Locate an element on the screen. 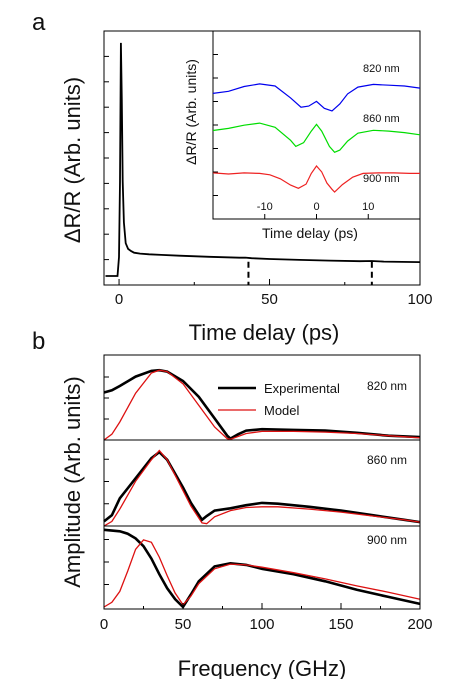 The image size is (463, 679). panel-a-ylabel: ΔR/R (Arb. units) is located at coordinates (72, 160).